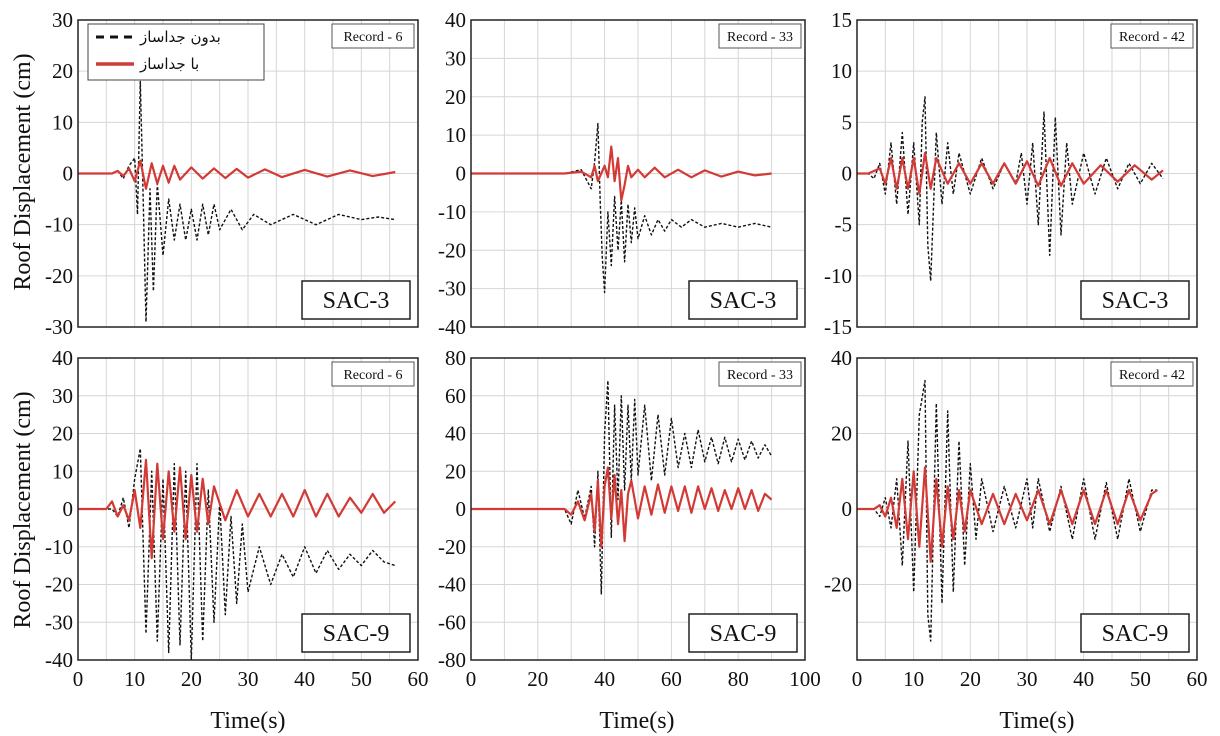 The width and height of the screenshot is (1220, 736). Describe the element at coordinates (738, 679) in the screenshot. I see `x-tick-label: 80` at that location.